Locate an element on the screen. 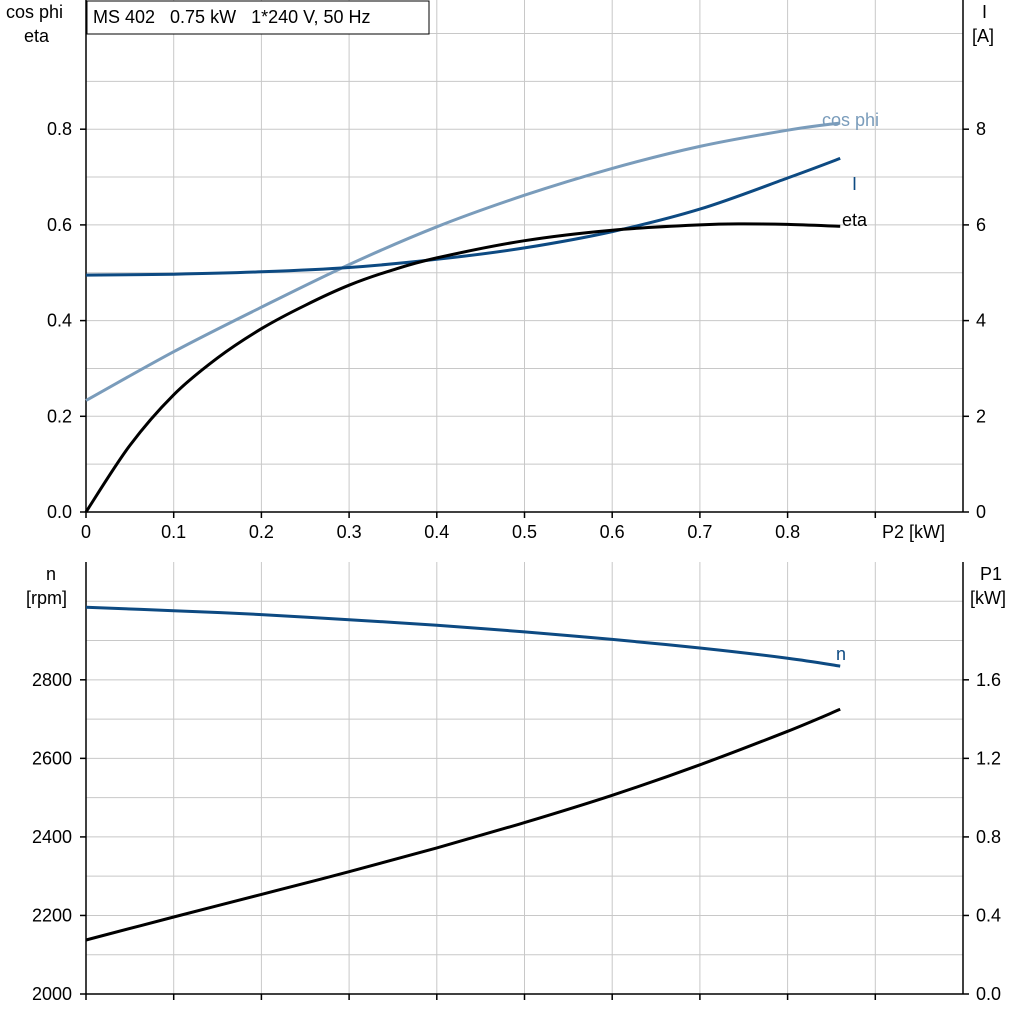 Image resolution: width=1024 pixels, height=1024 pixels. top-series-i-line is located at coordinates (463, 216).